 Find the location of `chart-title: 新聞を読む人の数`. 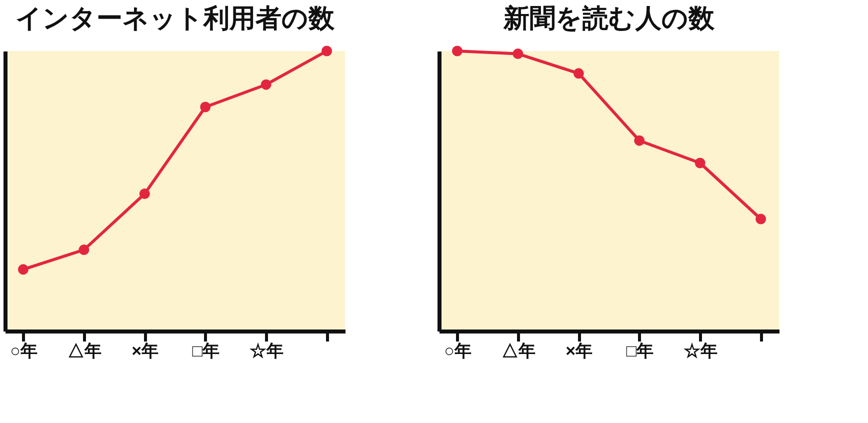

chart-title: 新聞を読む人の数 is located at coordinates (609, 19).